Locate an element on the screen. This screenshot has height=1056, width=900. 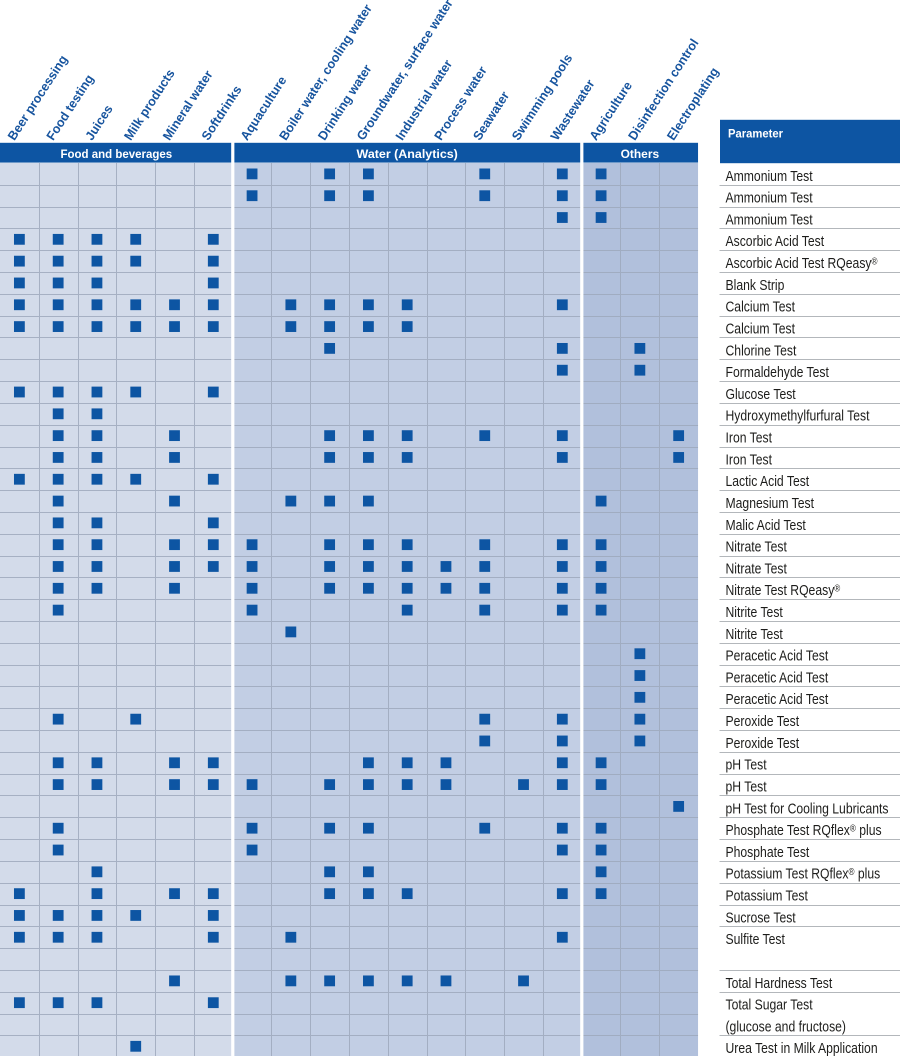
svg-text: Sucrose Test is located at coordinates (761, 917).